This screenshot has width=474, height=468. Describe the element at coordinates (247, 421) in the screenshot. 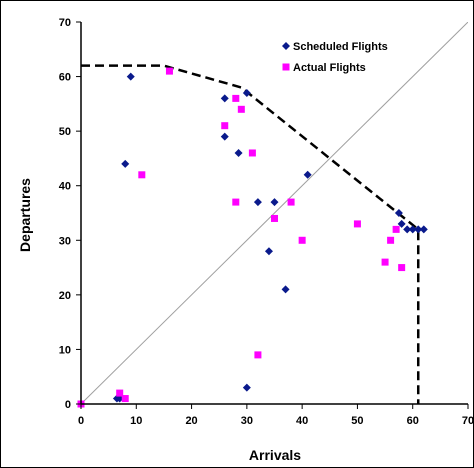

I see `x-tick-label: 30` at that location.